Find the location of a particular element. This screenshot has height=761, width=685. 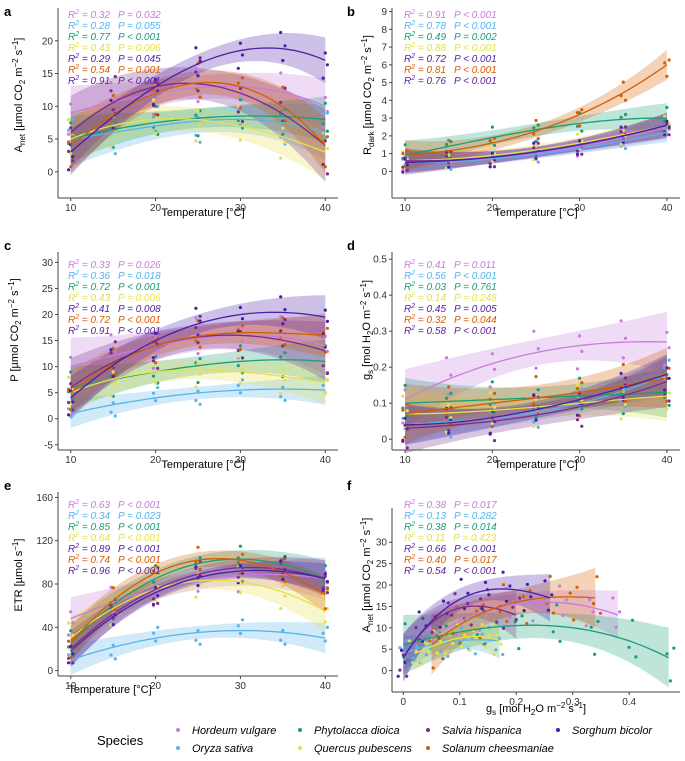

data-points-c is located at coordinates (198, 356).